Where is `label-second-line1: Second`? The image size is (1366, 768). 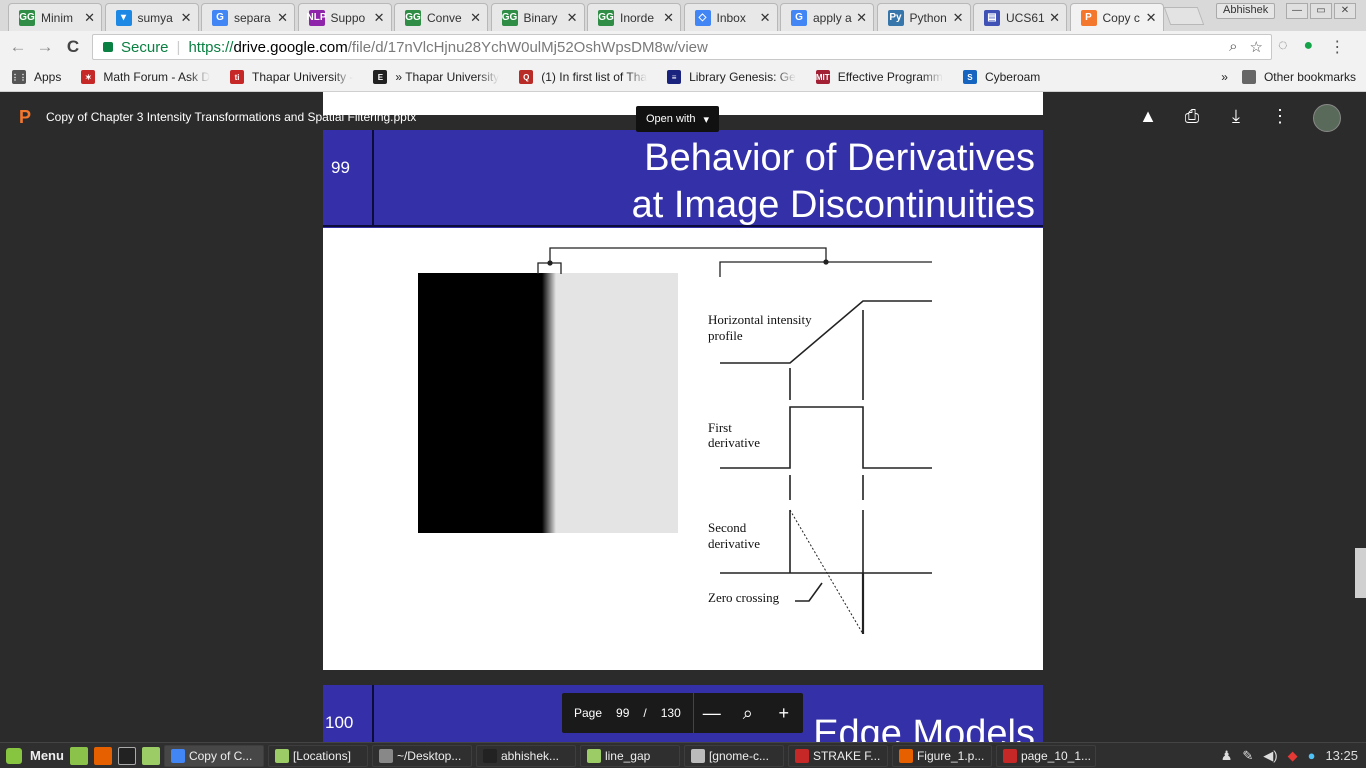
label-second-line1: Second is located at coordinates (727, 527).